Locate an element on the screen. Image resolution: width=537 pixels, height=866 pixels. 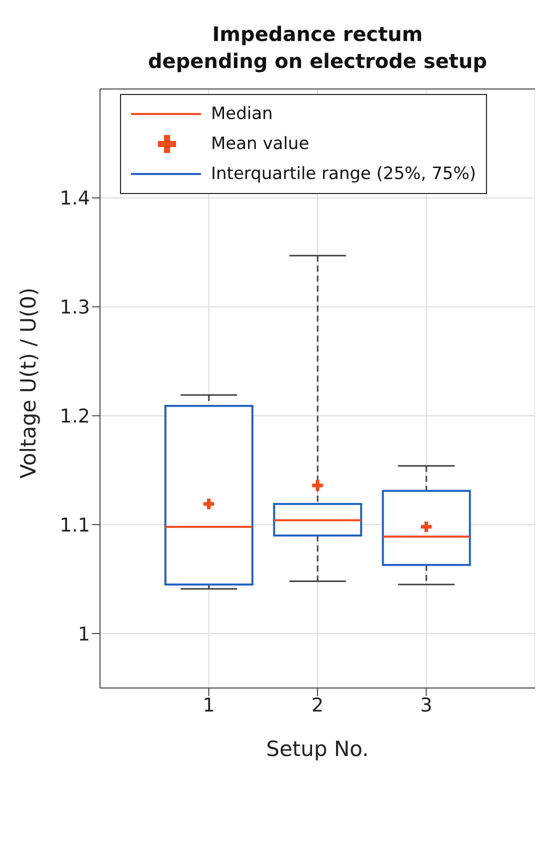
y-tick-label: 1 is located at coordinates (84, 634).